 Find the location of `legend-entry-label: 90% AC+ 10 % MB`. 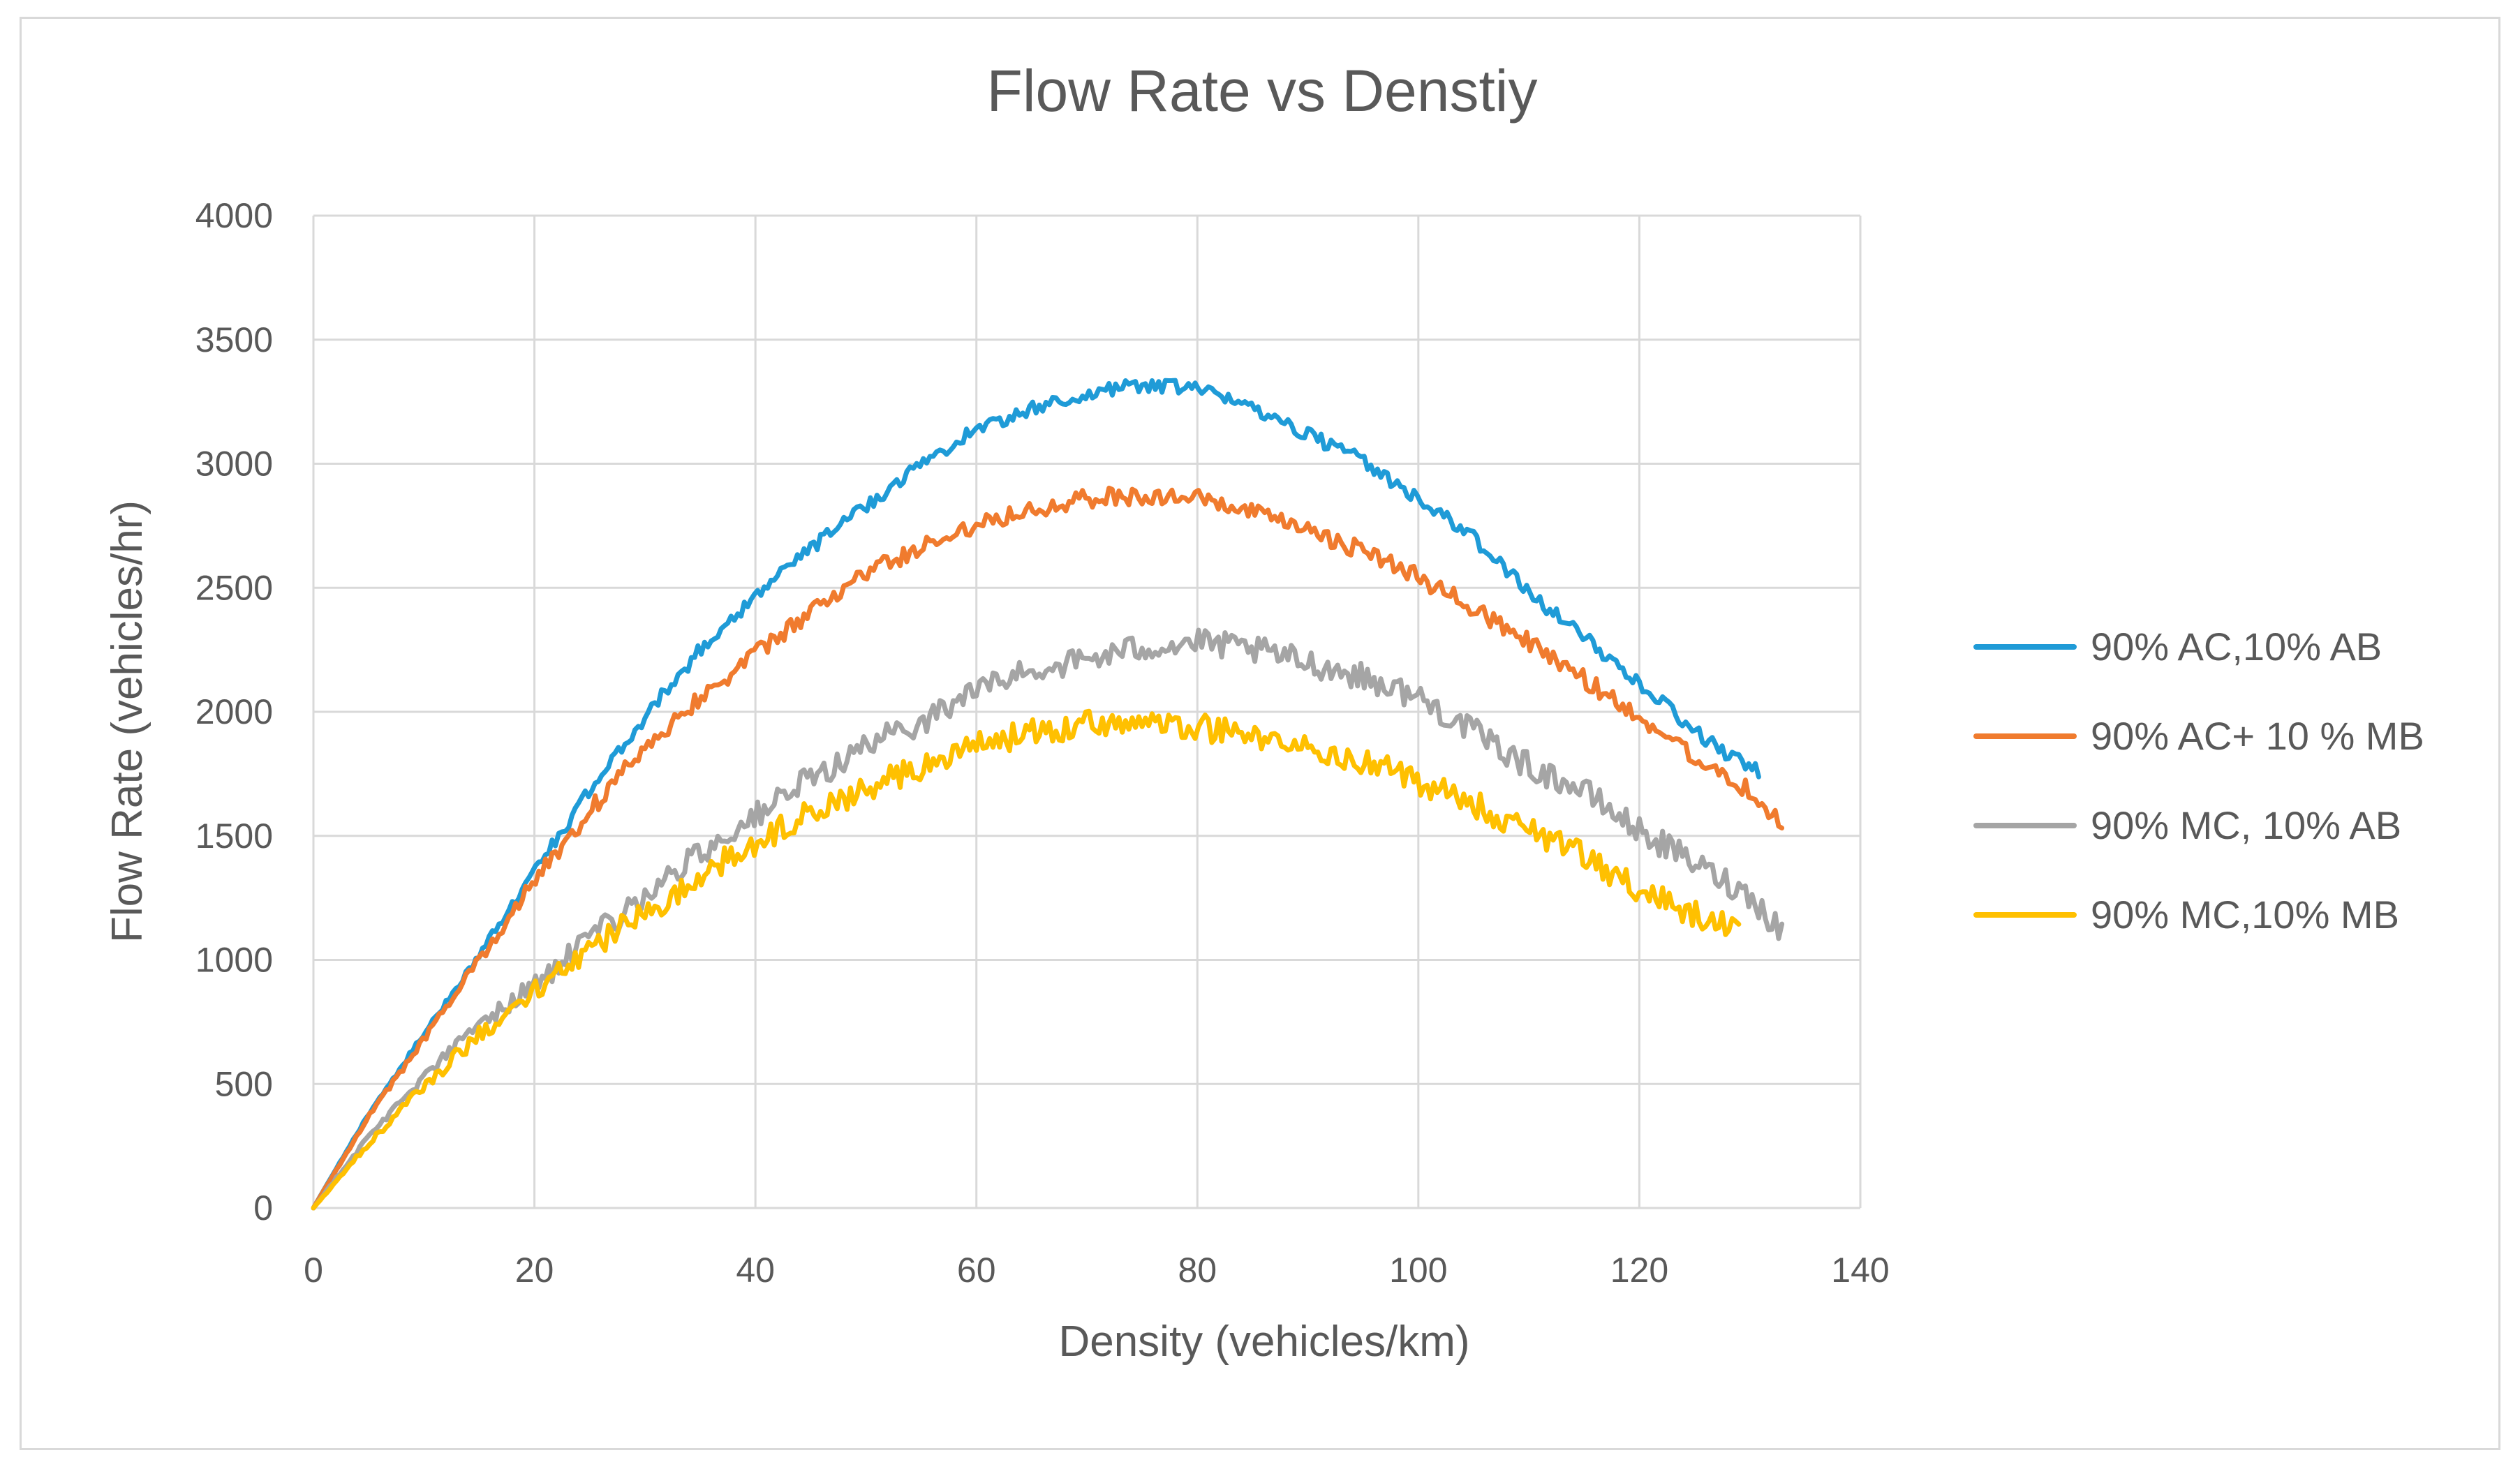

legend-entry-label: 90% AC+ 10 % MB is located at coordinates (2257, 736).